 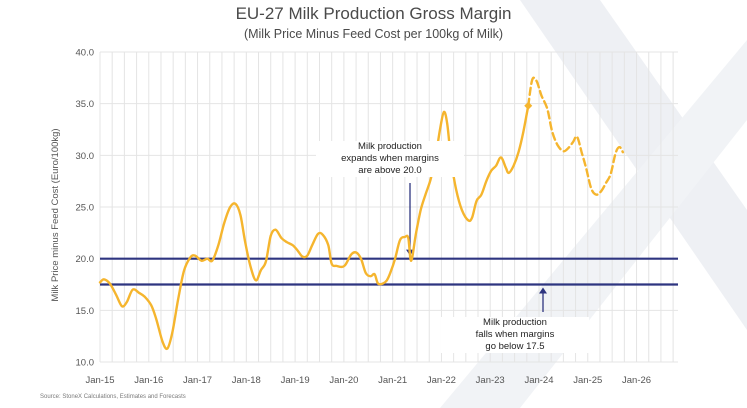 What do you see at coordinates (538, 380) in the screenshot?
I see `x-tick-label: Jan-24` at bounding box center [538, 380].